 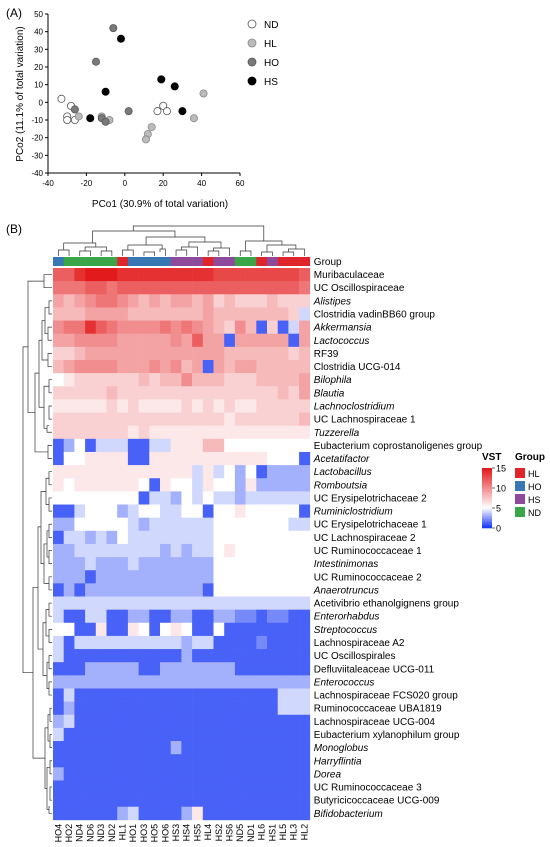 What do you see at coordinates (353, 512) in the screenshot?
I see `row-label: Ruminiclostridium` at bounding box center [353, 512].